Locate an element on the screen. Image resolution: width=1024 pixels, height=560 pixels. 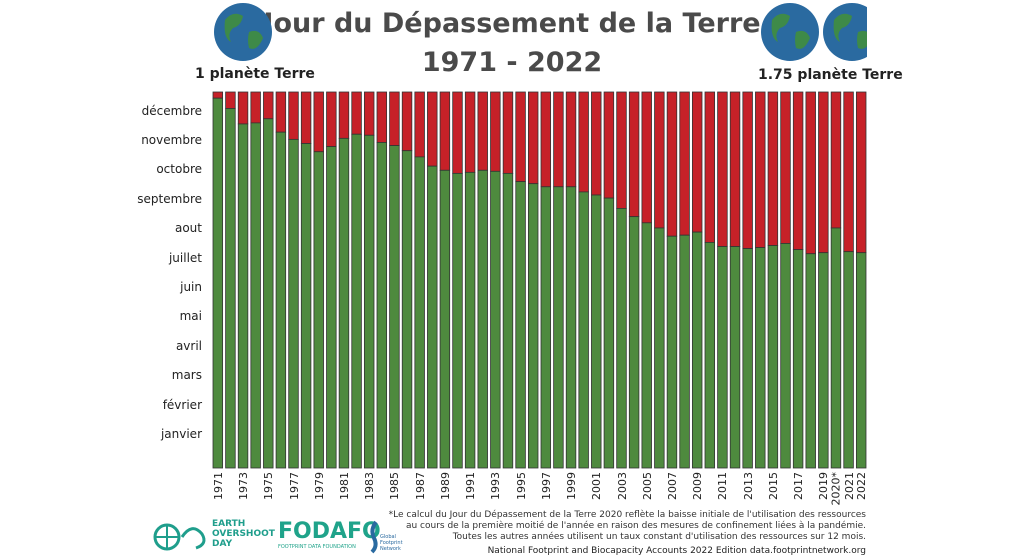
bar-overshoot-2008 is located at coordinates (684, 351).